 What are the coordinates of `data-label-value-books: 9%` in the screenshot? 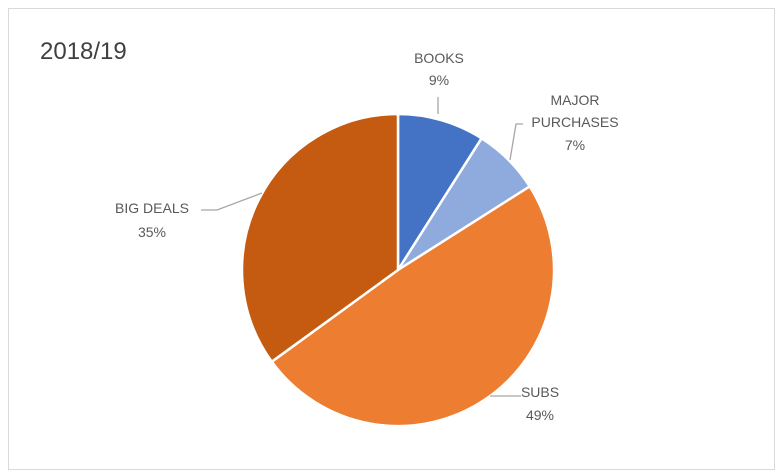 It's located at (439, 80).